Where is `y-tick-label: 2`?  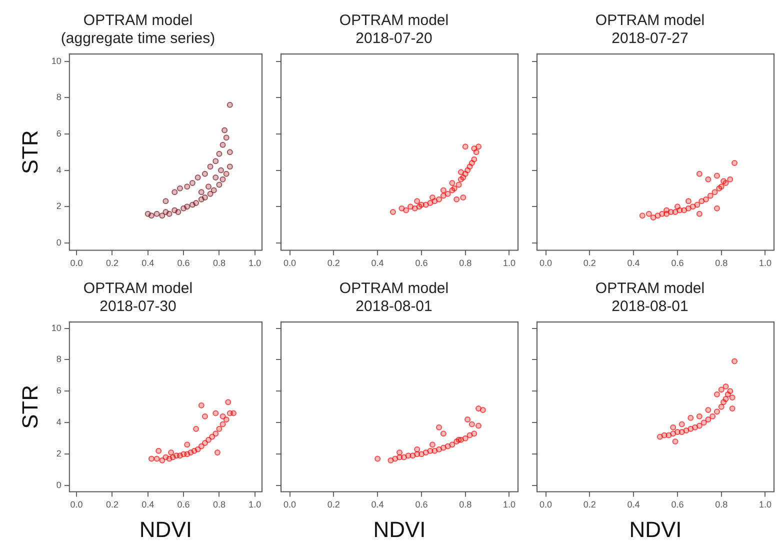 y-tick-label: 2 is located at coordinates (59, 453).